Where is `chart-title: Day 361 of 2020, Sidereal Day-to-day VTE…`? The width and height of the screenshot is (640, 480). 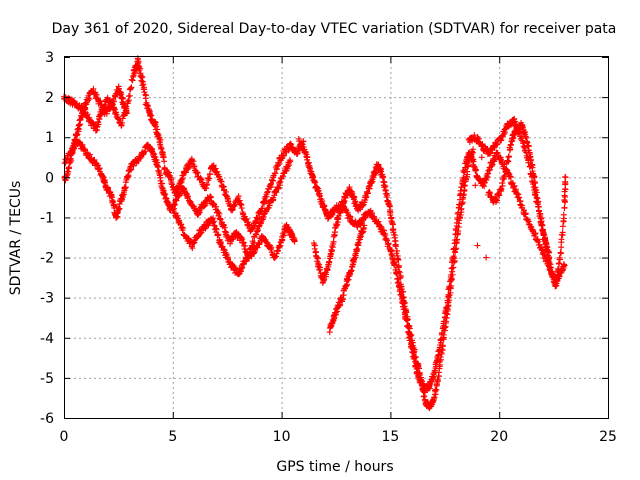
chart-title: Day 361 of 2020, Sidereal Day-to-day VTE… is located at coordinates (334, 29).